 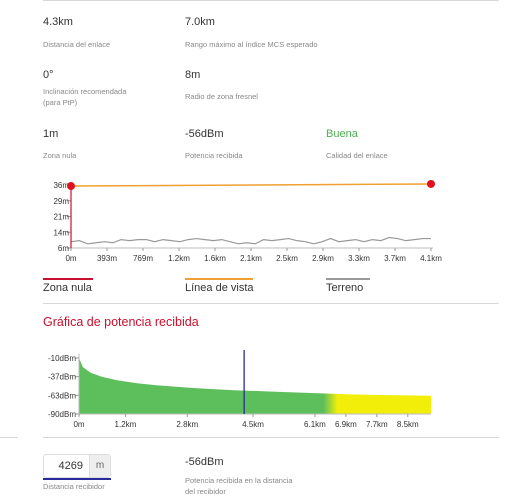 What do you see at coordinates (395, 258) in the screenshot?
I see `x-tick-label: 3.7km` at bounding box center [395, 258].